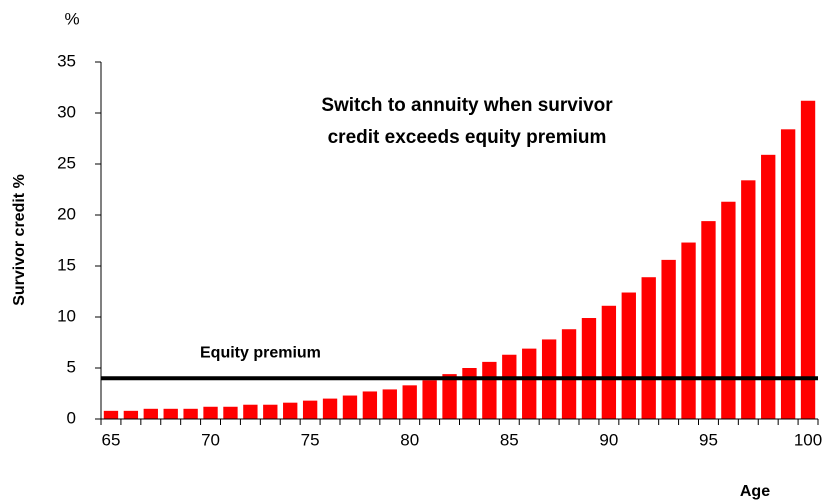 The image size is (827, 504). Describe the element at coordinates (409, 439) in the screenshot. I see `x-tick-label: 80` at that location.